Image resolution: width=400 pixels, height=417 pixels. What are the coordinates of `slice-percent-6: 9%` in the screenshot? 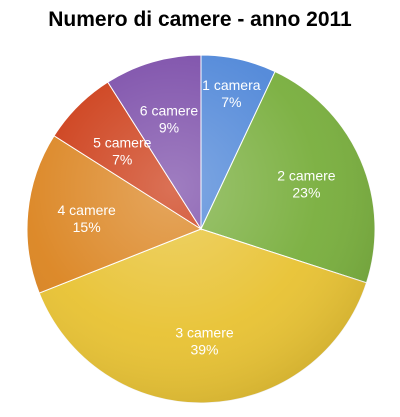 It's located at (169, 128).